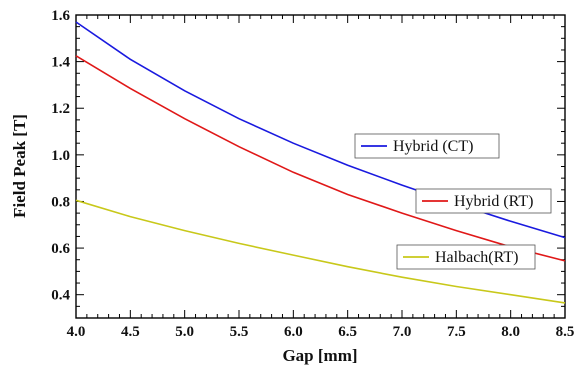 The image size is (585, 369). I want to click on y-tick-labels: 0.4 0.6 0.8 1.0 1.2 1.4 1.6, so click(60, 156).